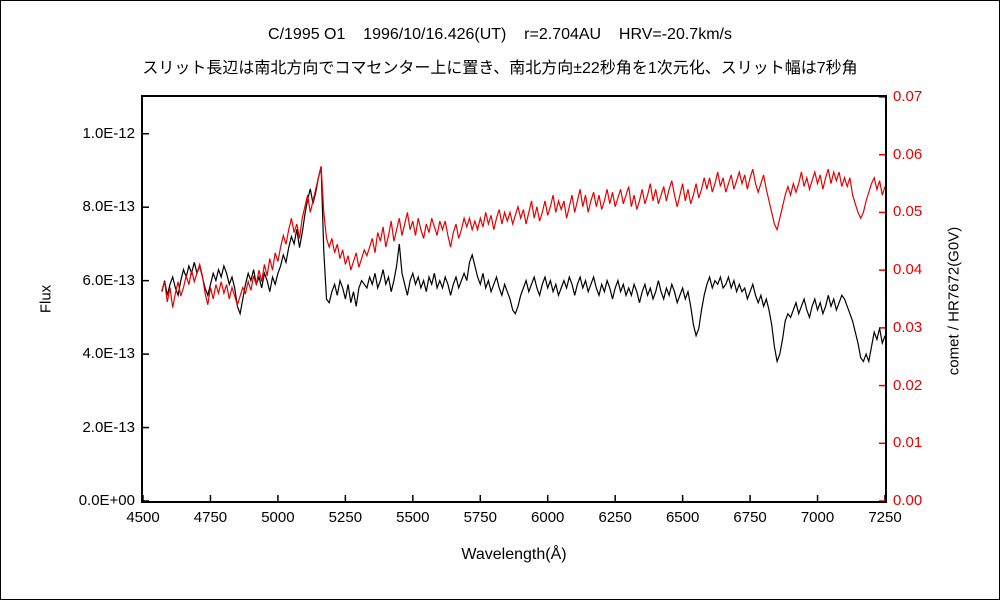  I want to click on left-axis-tick-label: 0.0E+00, so click(106, 500).